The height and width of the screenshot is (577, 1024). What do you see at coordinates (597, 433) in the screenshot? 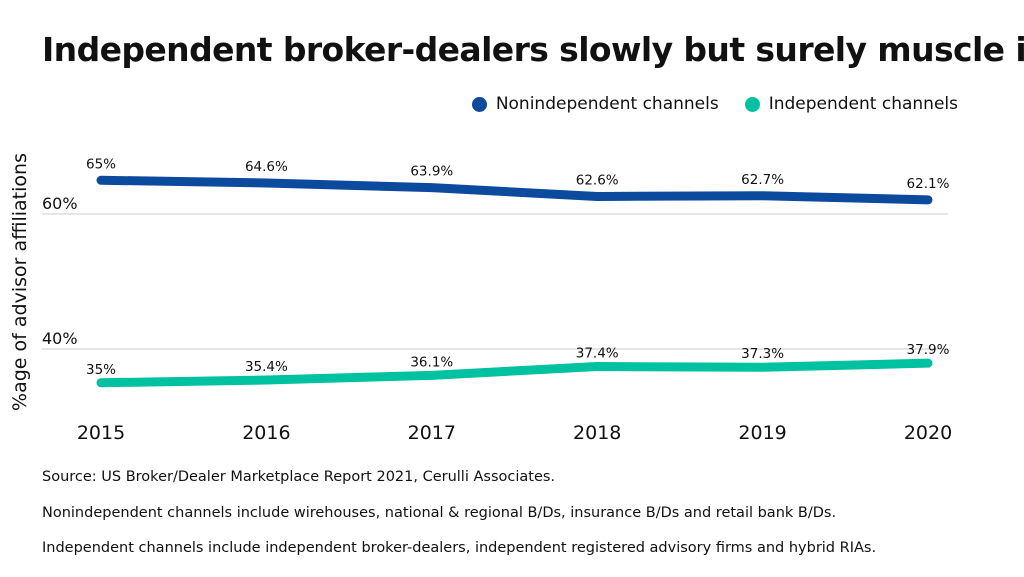
I see `x-tick-label-2018: 2018` at bounding box center [597, 433].